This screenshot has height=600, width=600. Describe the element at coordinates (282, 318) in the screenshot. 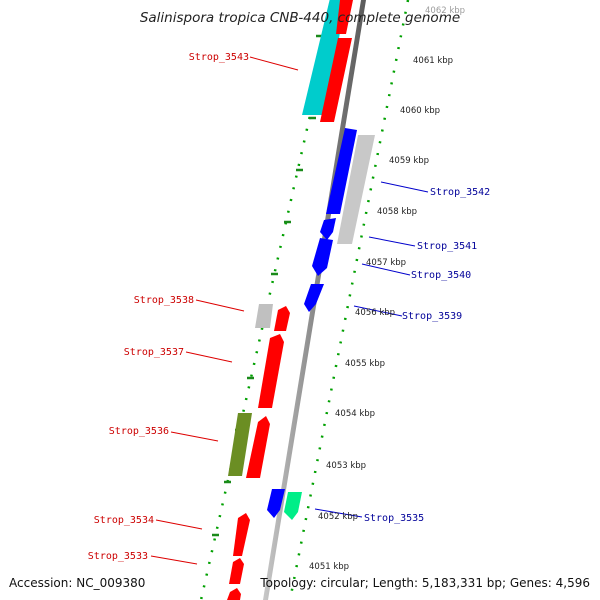

I see `gene-red-3538-arrow` at that location.